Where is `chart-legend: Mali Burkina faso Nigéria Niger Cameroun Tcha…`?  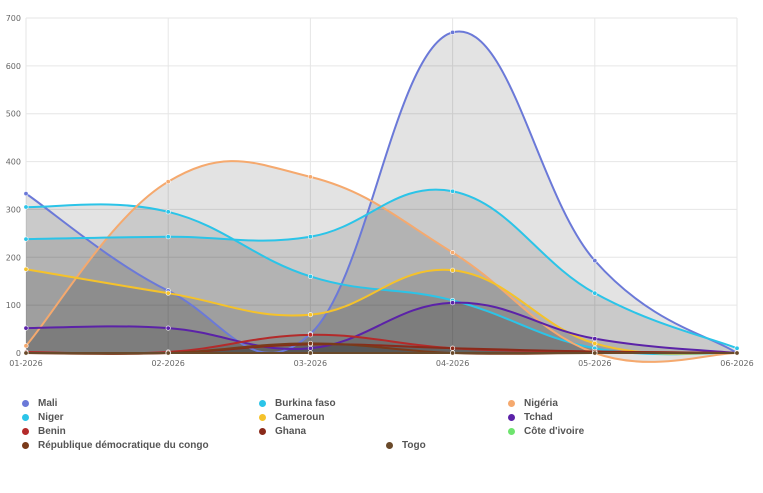
chart-legend: Mali Burkina faso Nigéria Niger Cameroun Tcha… is located at coordinates (381, 426).